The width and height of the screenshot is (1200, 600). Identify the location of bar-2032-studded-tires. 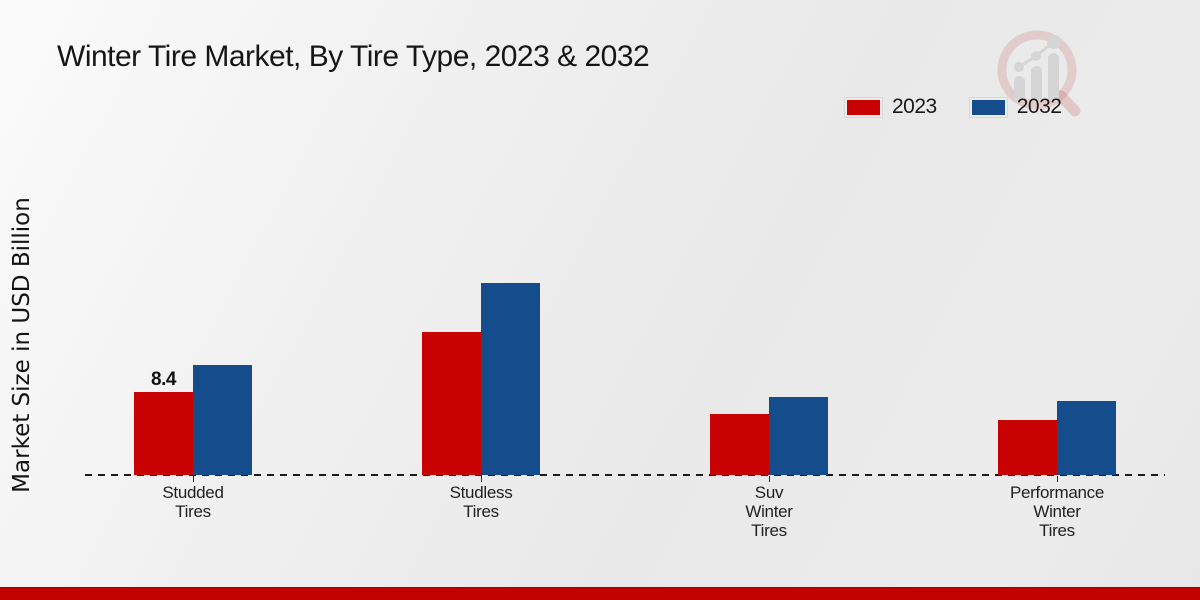
(222, 420).